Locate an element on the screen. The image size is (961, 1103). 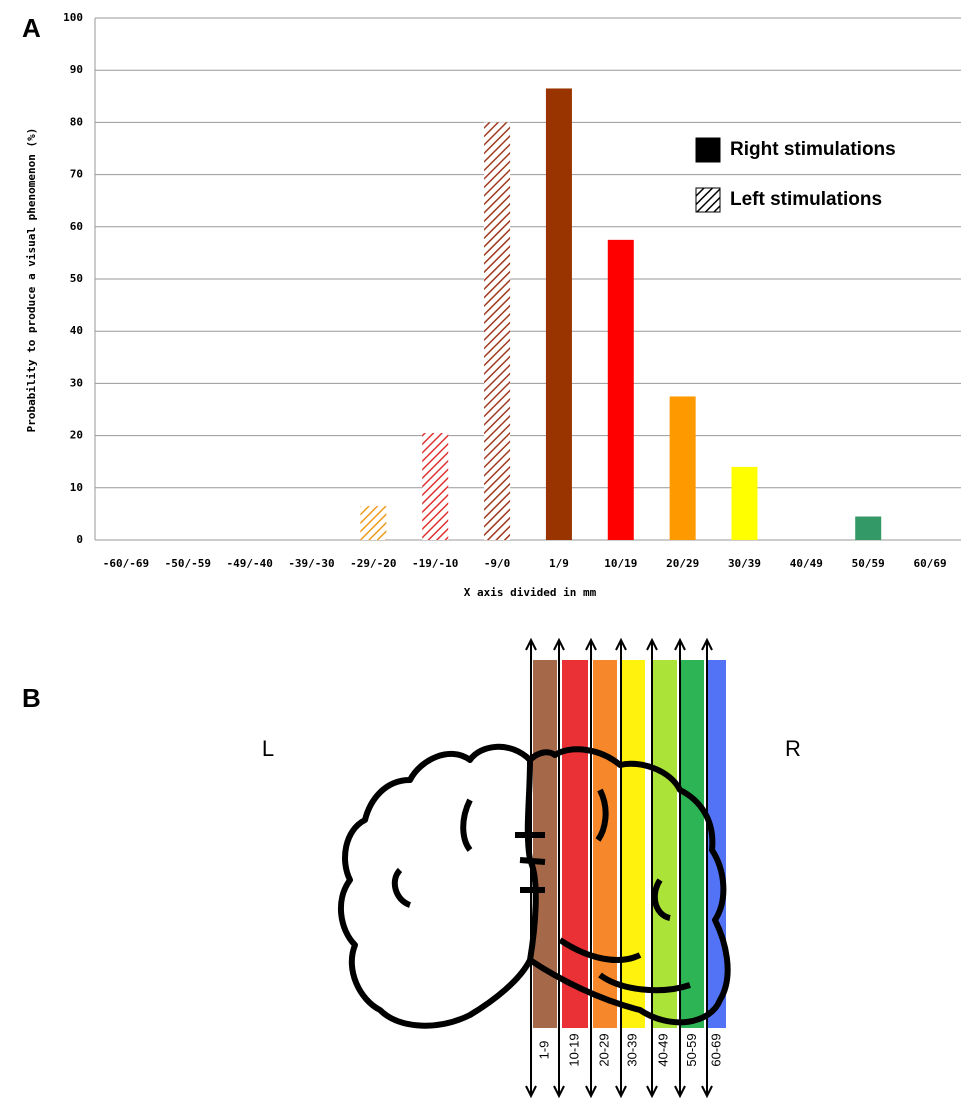
x-tick-label: -39/-30 is located at coordinates (311, 563).